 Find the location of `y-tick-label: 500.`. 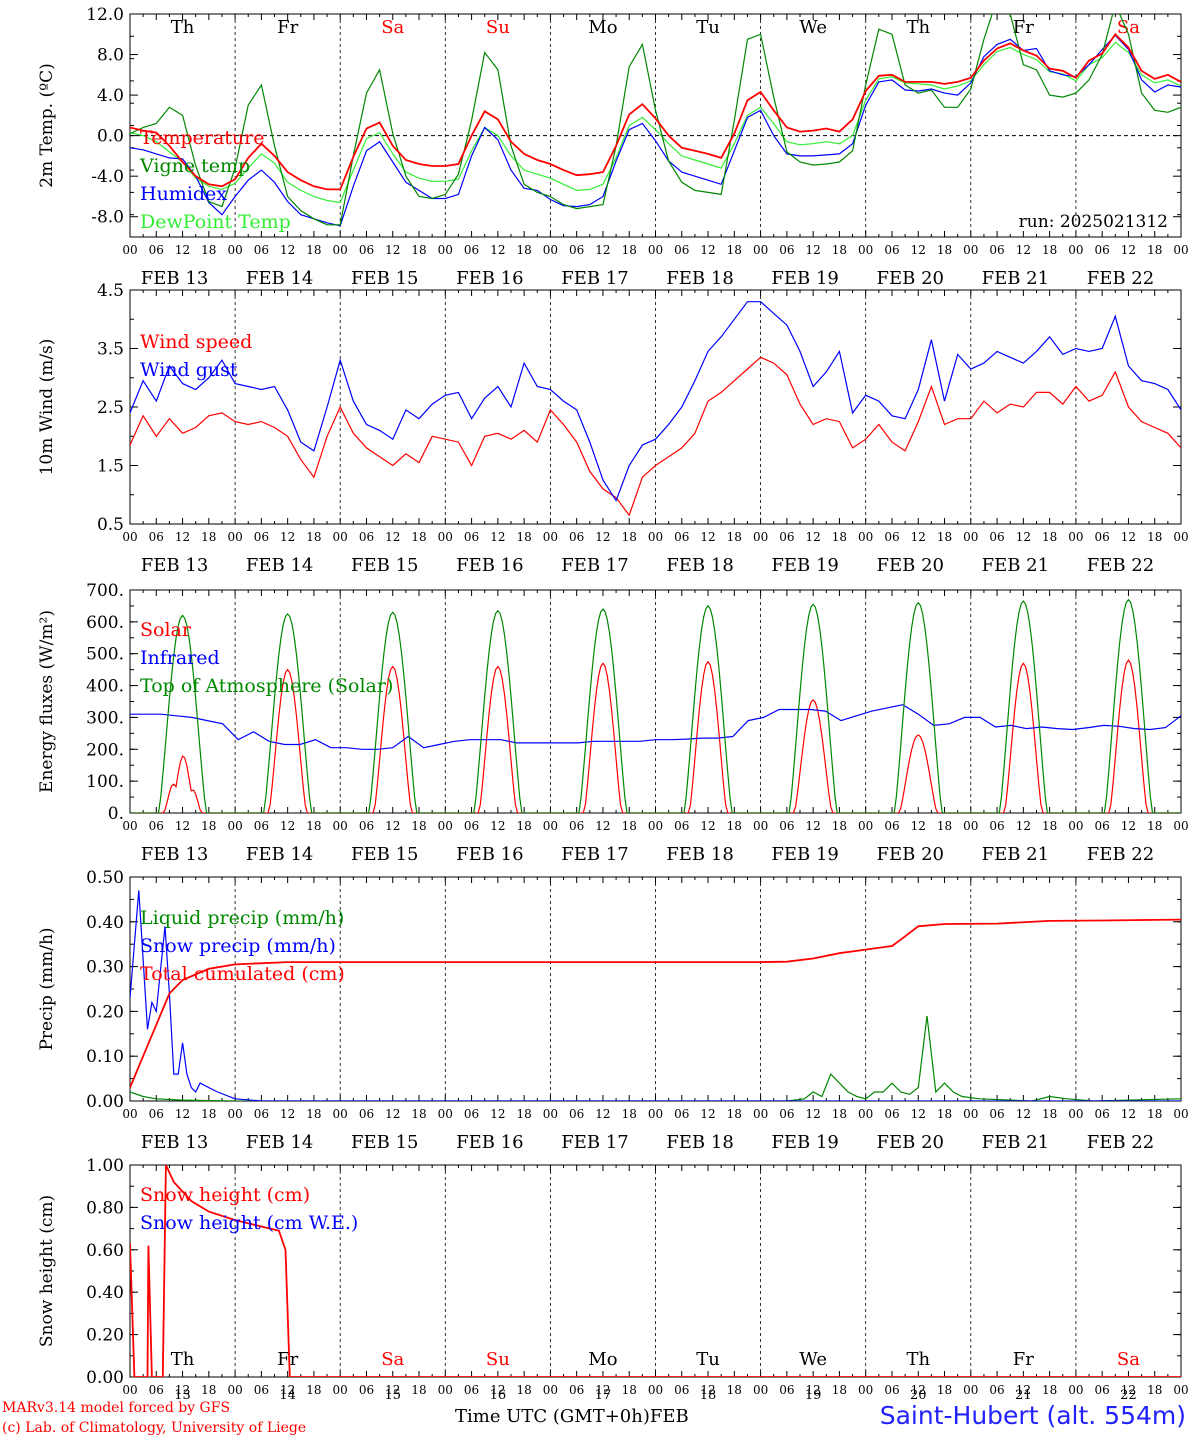

y-tick-label: 500. is located at coordinates (105, 655).